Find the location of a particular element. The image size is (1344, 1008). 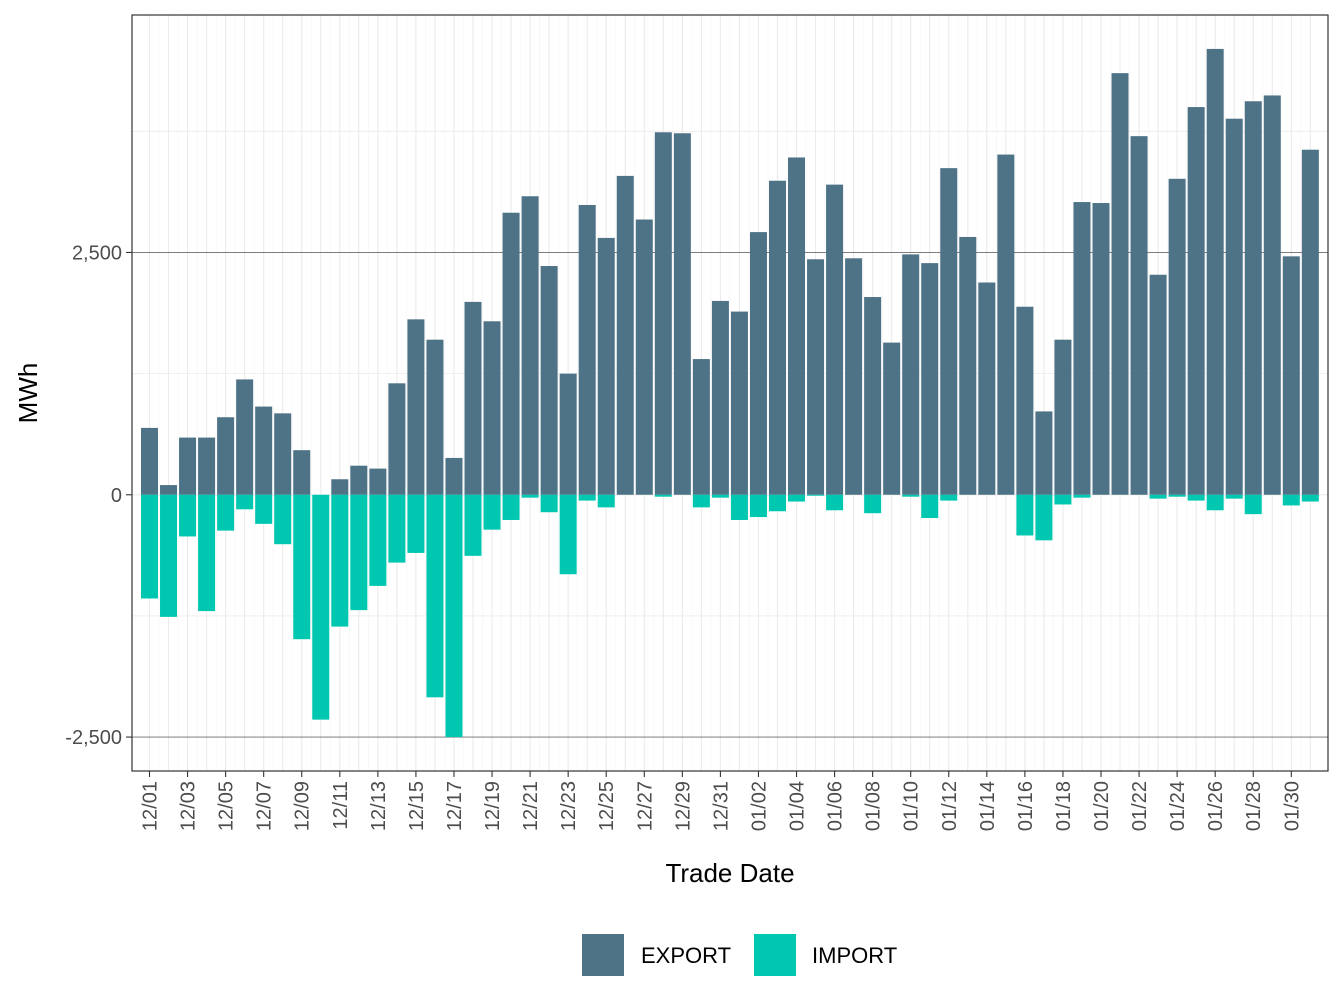

x-tick-label: 12/03 is located at coordinates (189, 806).